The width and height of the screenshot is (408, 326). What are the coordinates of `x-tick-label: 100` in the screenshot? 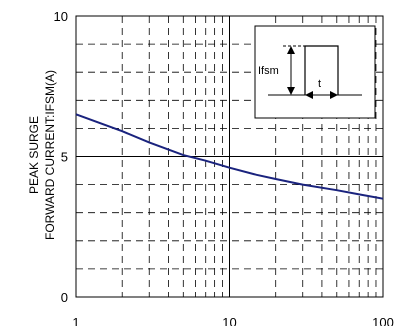 It's located at (383, 320).